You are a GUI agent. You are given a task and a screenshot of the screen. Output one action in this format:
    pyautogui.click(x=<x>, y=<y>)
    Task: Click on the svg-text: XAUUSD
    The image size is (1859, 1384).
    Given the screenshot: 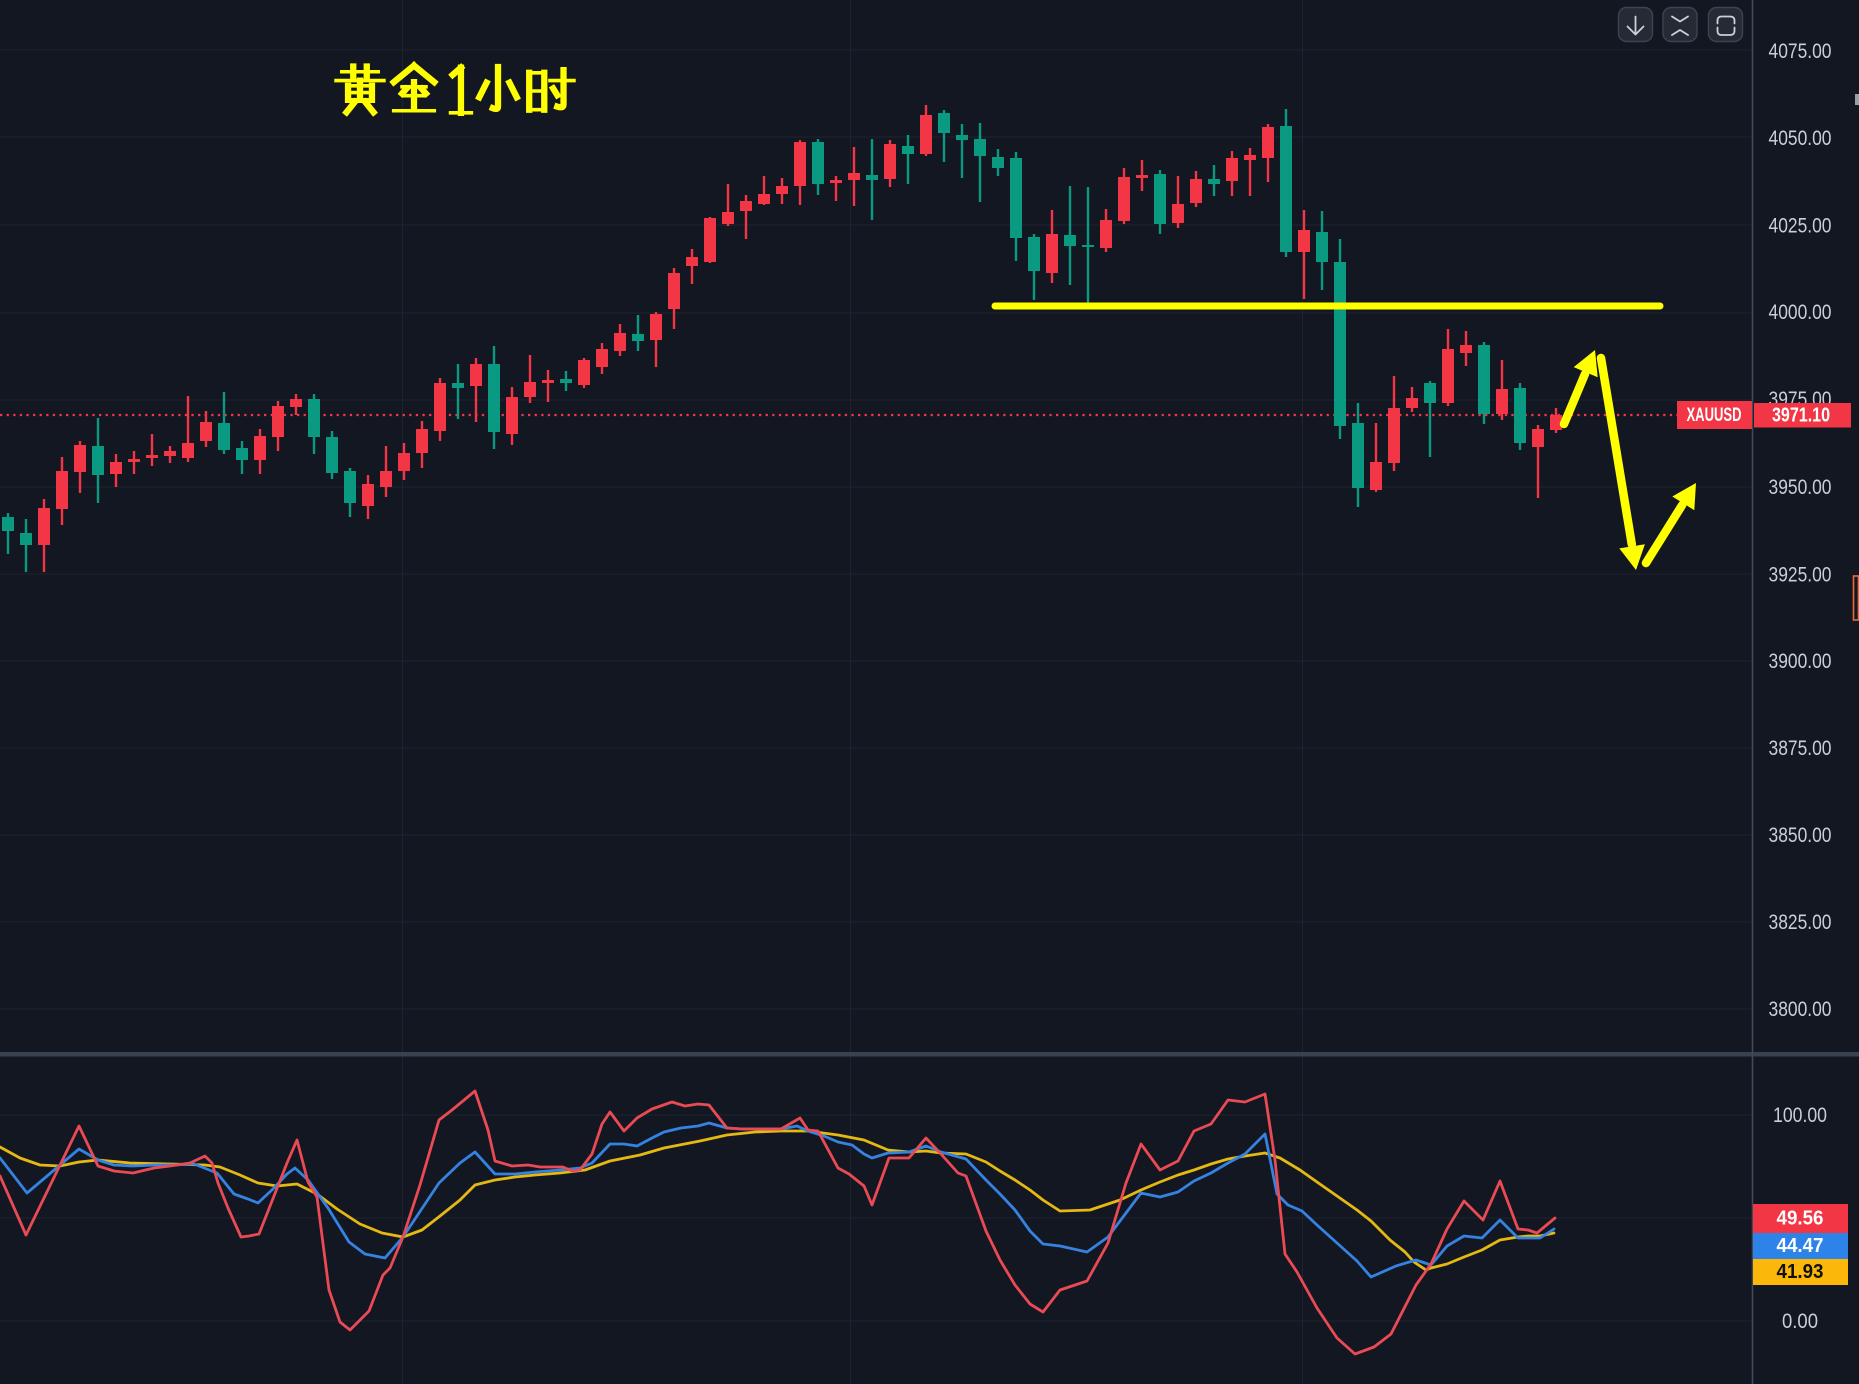 What is the action you would take?
    pyautogui.click(x=1714, y=415)
    